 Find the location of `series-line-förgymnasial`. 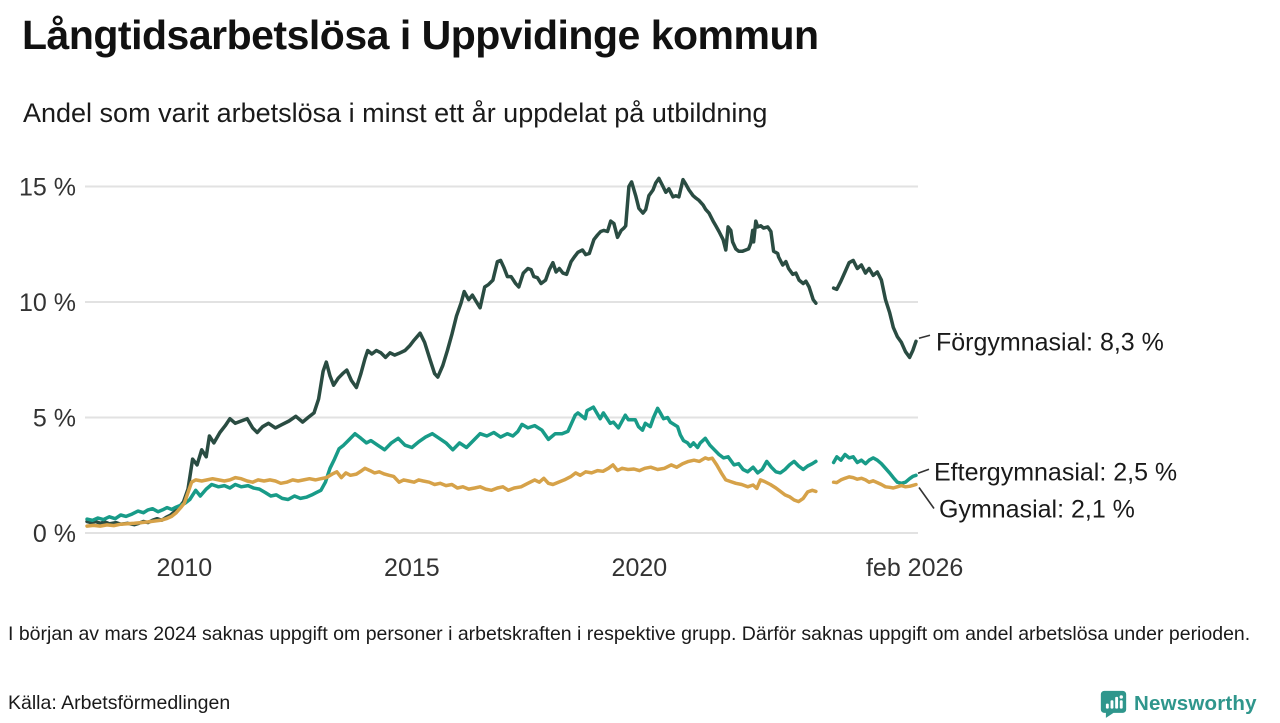

series-line-förgymnasial is located at coordinates (874, 309).